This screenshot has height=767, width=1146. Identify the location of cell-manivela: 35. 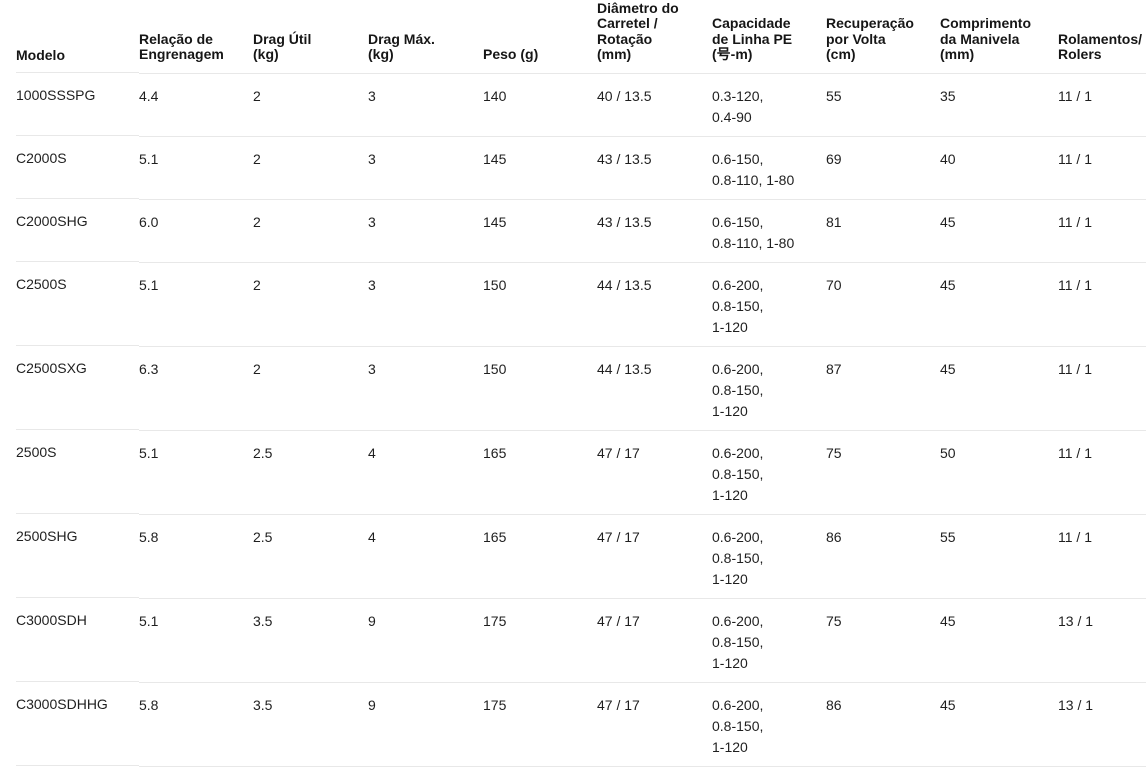
(999, 105).